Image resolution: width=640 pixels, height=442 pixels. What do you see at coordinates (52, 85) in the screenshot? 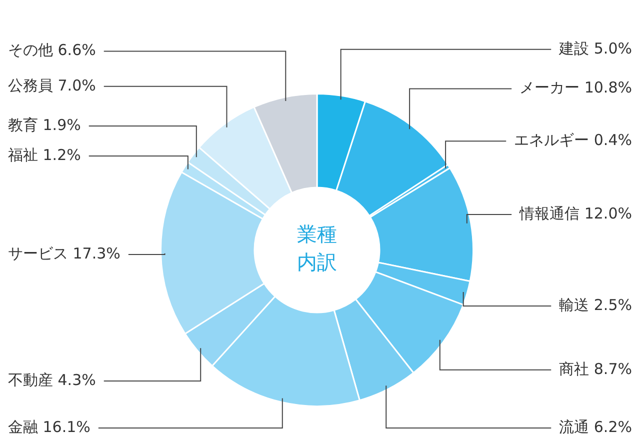
I see `slice-label: 公務員 7.0%` at bounding box center [52, 85].